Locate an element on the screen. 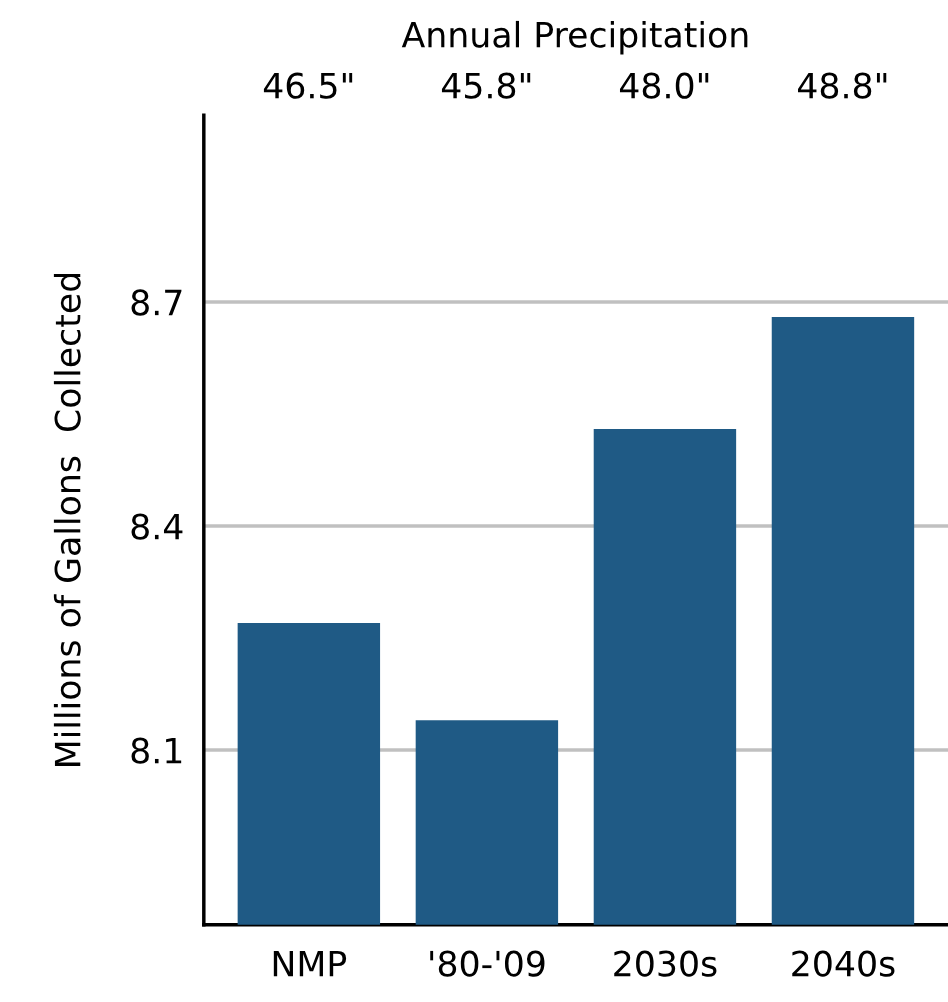 The image size is (948, 1002). x-tick-label: '80-'09 is located at coordinates (487, 963).